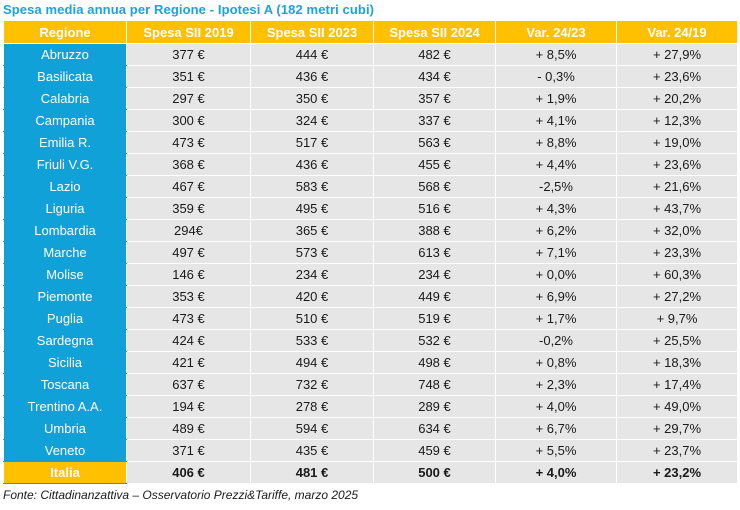 The image size is (740, 510). I want to click on var-24-23-cell: + 6,9%, so click(556, 296).